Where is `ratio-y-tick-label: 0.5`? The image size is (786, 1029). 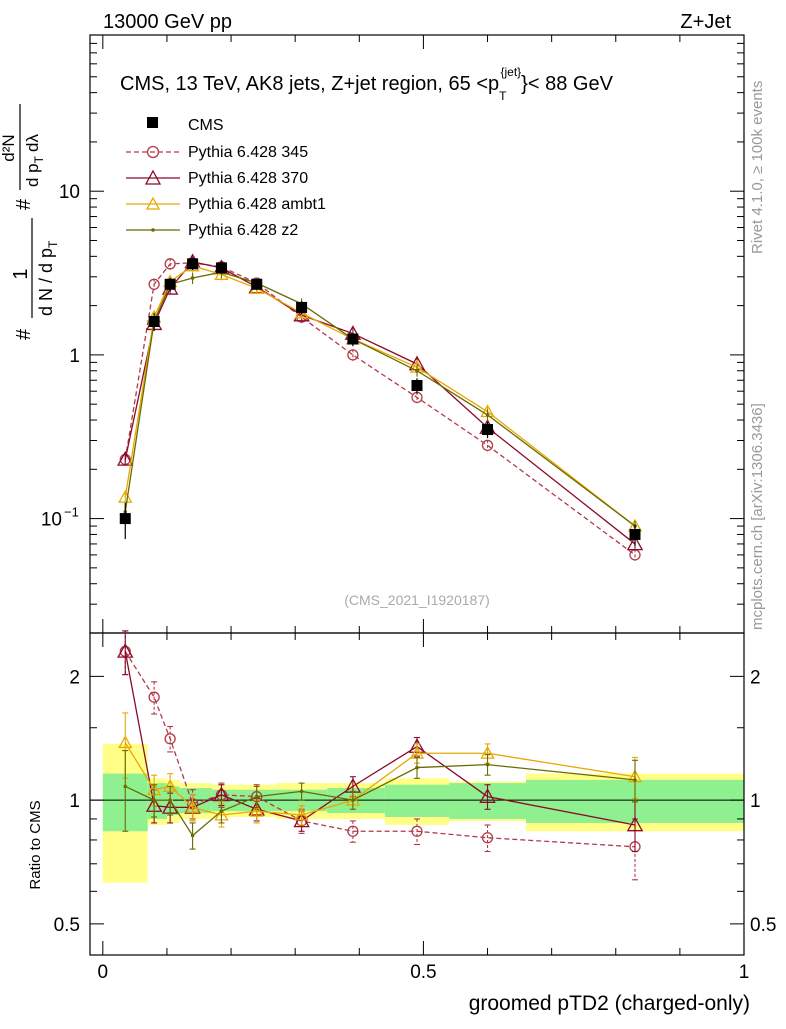 ratio-y-tick-label: 0.5 is located at coordinates (67, 925).